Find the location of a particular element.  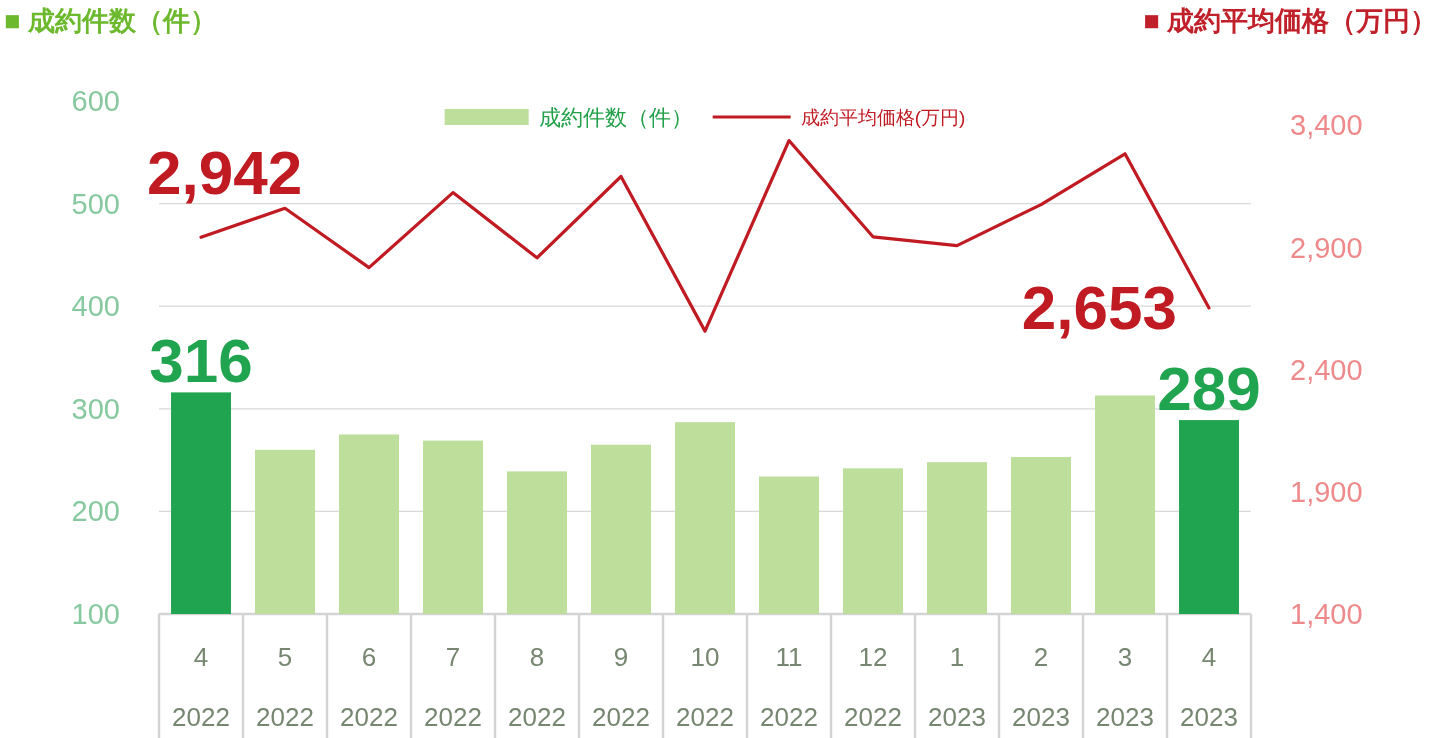

x-tick-label: 4 2022 is located at coordinates (201, 687).